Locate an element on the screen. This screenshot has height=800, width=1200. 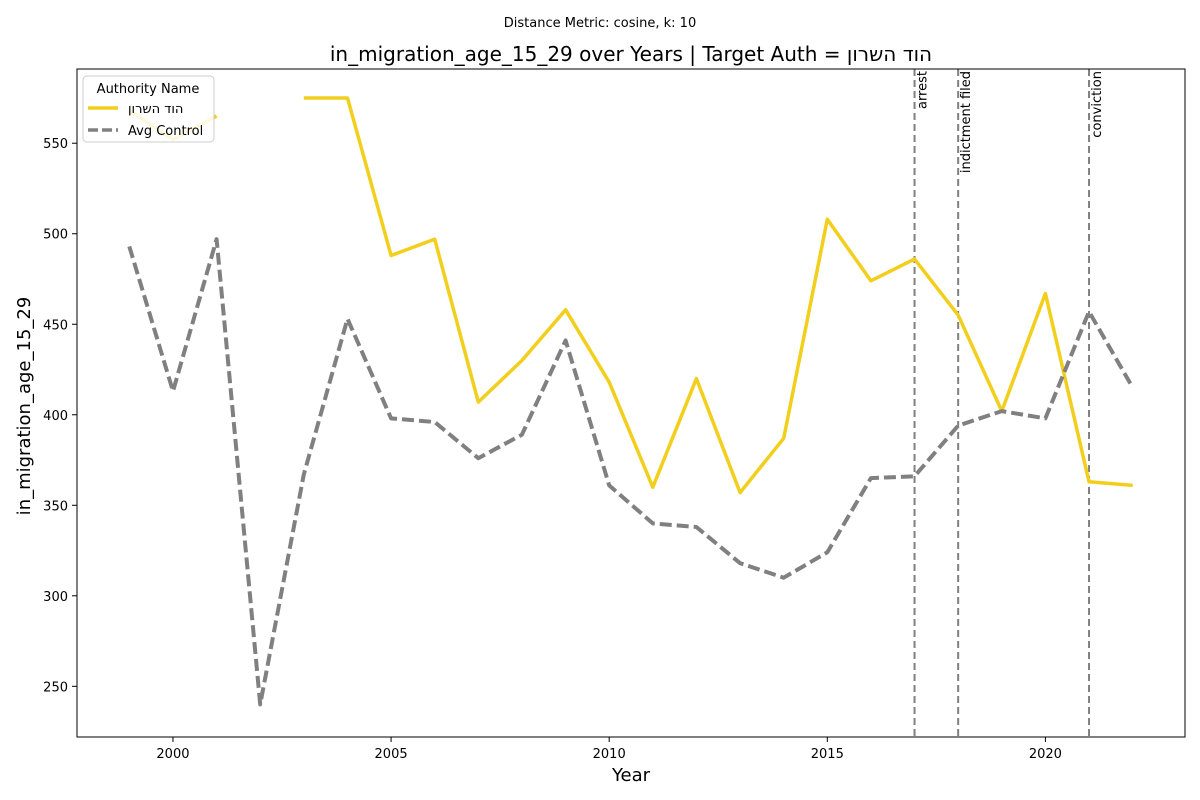
x-axis-label: Year is located at coordinates (631, 775).